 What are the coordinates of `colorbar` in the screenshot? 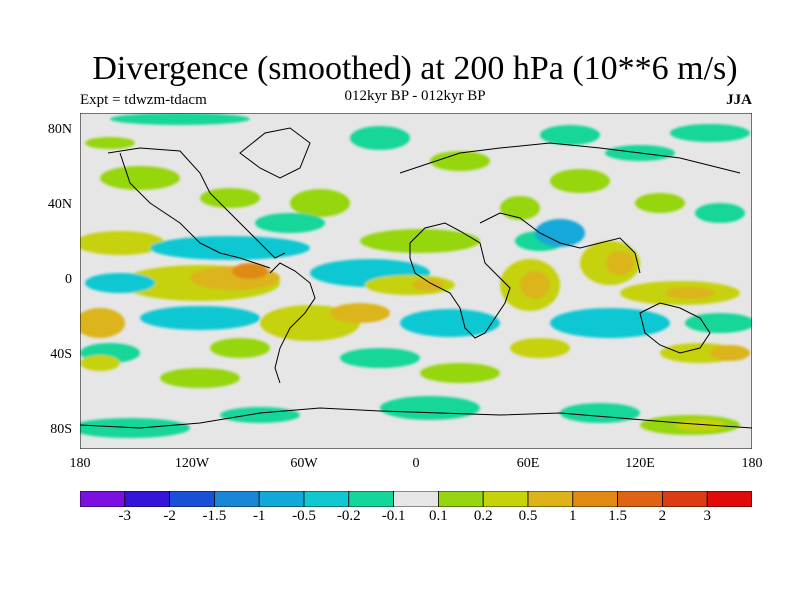 It's located at (416, 499).